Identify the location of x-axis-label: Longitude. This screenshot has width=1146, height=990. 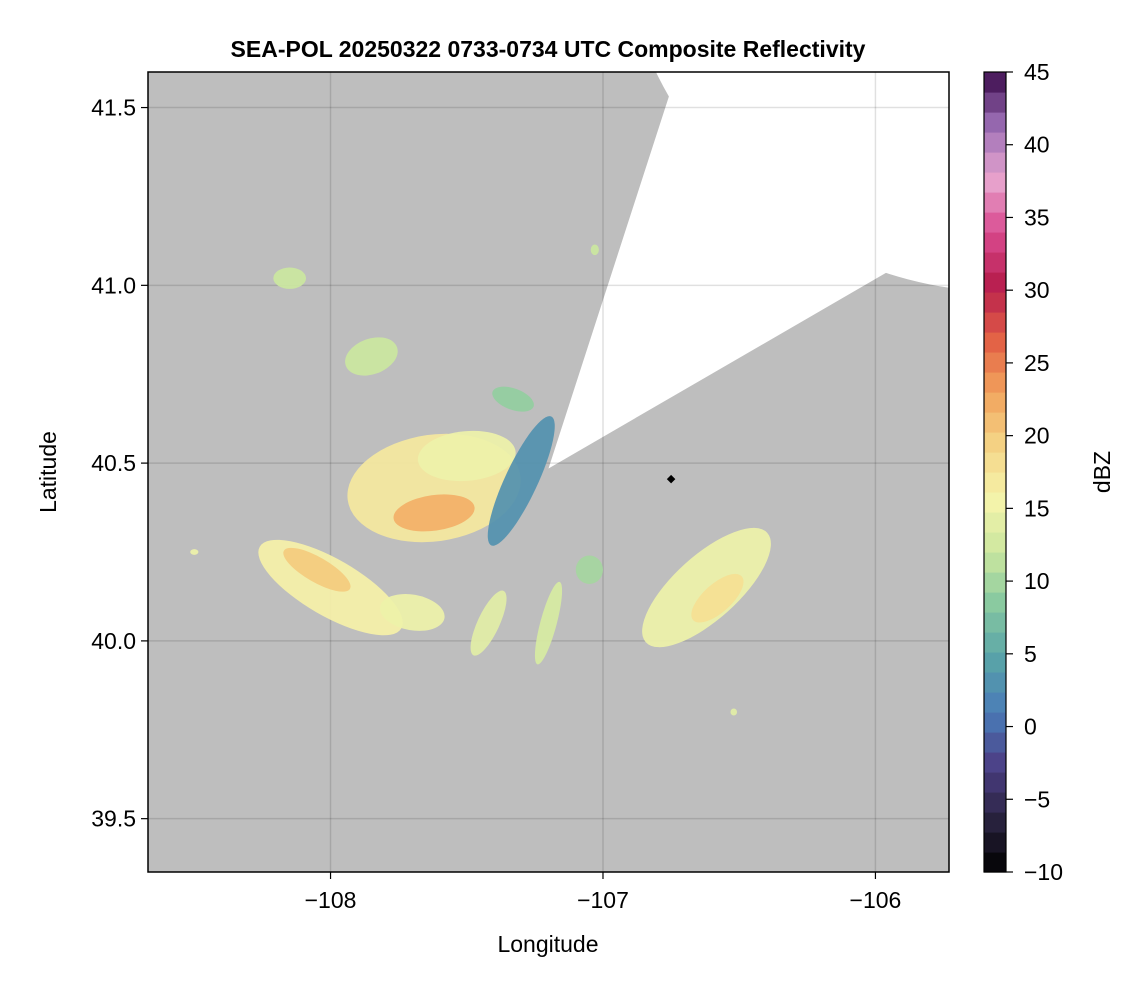
(547, 944).